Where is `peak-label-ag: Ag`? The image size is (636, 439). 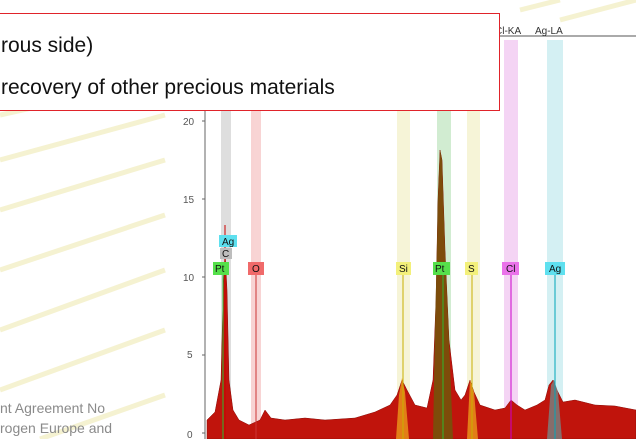 peak-label-ag: Ag is located at coordinates (555, 269).